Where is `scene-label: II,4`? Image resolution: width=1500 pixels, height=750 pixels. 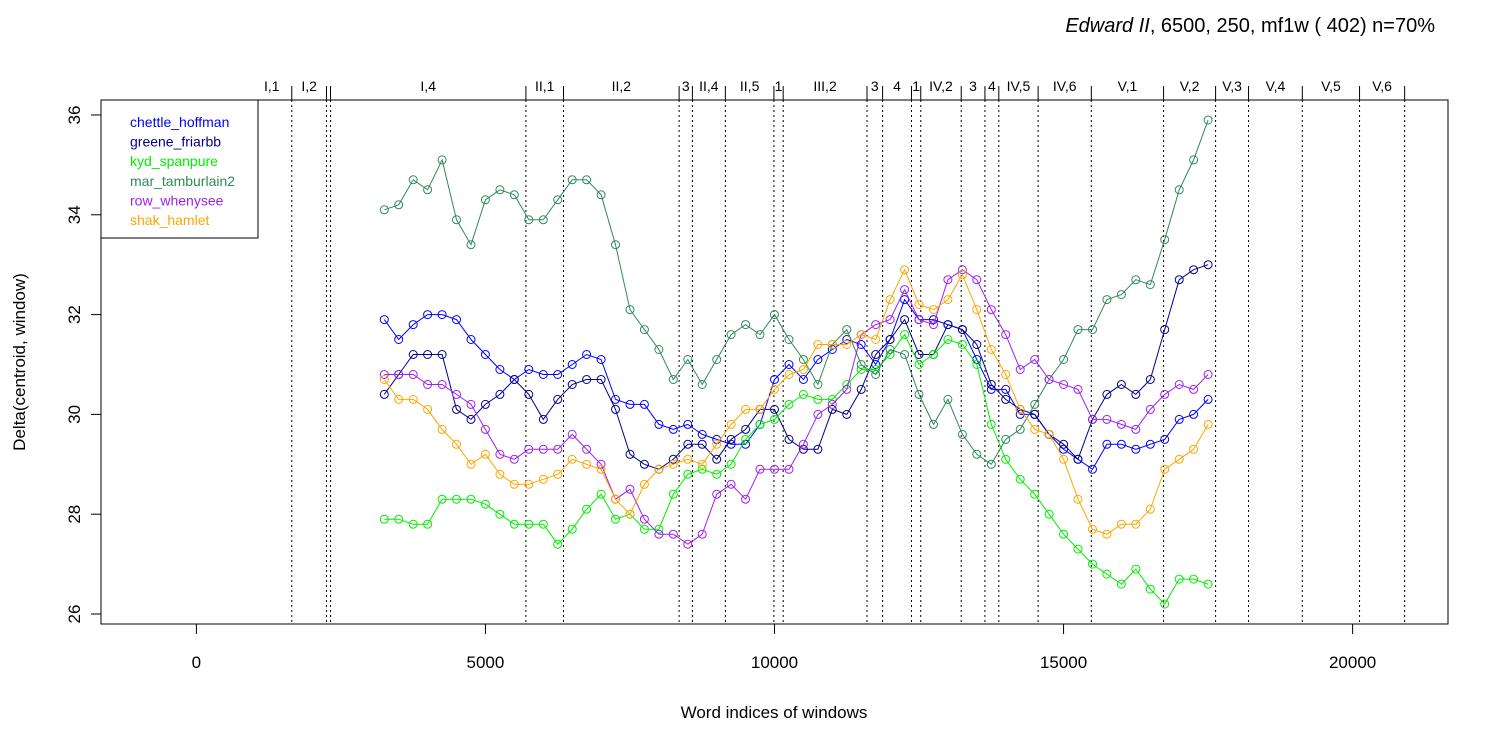 scene-label: II,4 is located at coordinates (709, 86).